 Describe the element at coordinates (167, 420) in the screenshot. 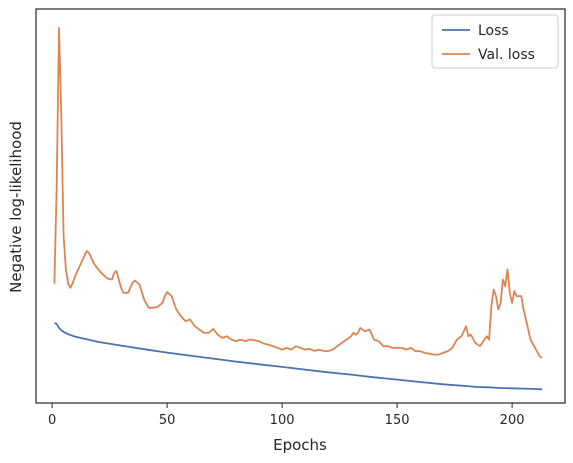

I see `x-tick-label: 50` at that location.